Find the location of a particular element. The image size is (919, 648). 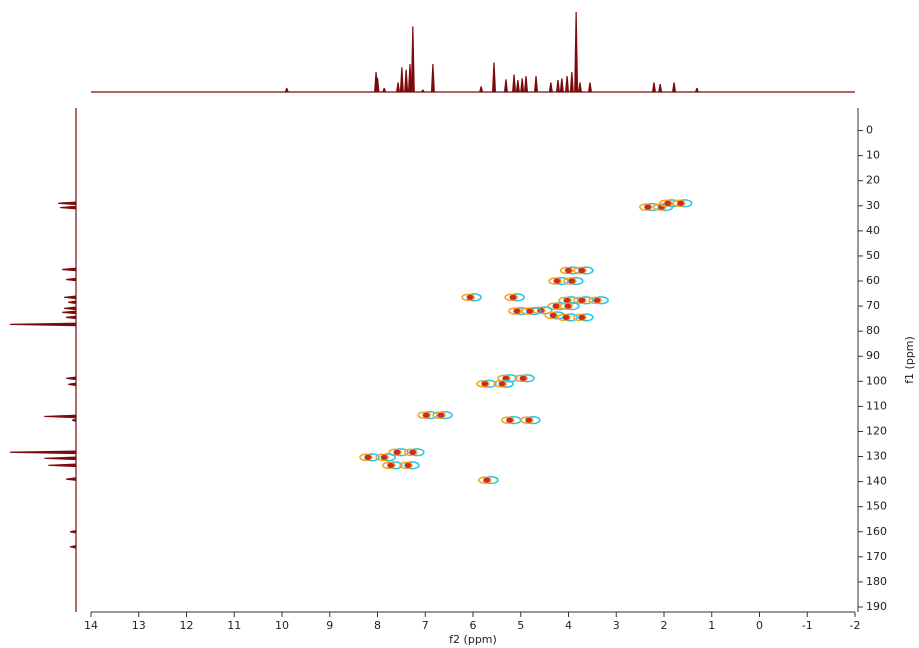

y-tick-label: 160 is located at coordinates (876, 531).